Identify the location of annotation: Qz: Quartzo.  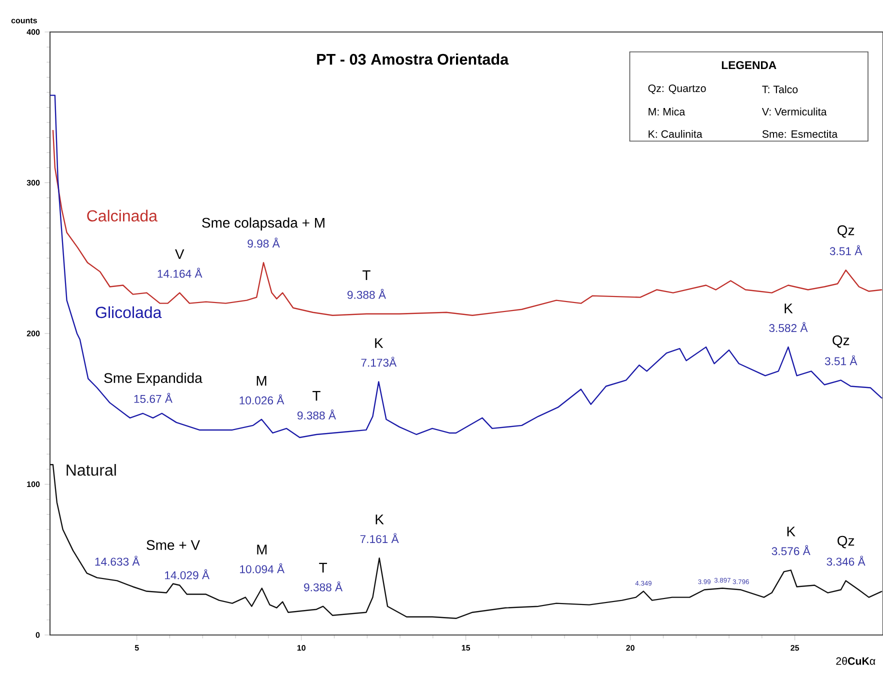
(677, 89).